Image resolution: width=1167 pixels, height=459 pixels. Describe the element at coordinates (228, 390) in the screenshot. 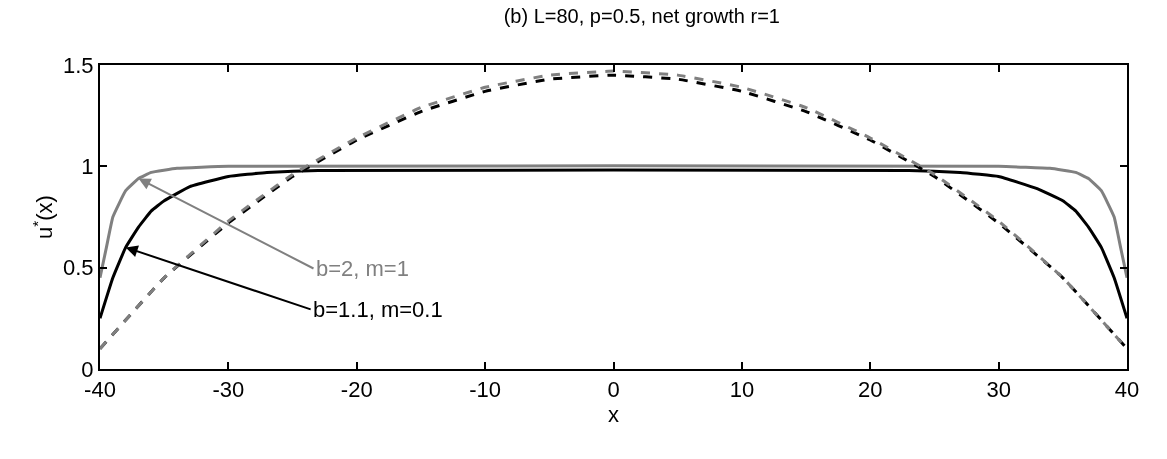

I see `x-tick-label: -30` at that location.